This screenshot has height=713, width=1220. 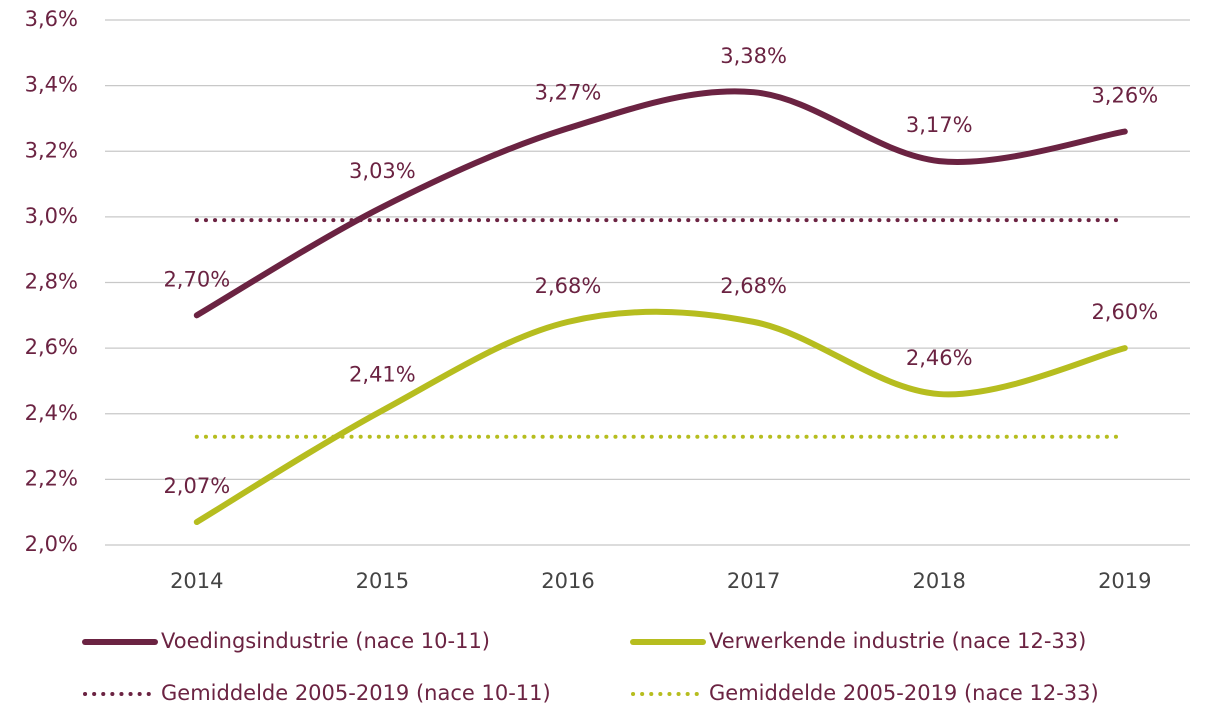 I want to click on x-tick-label: 2019, so click(x=1124, y=581).